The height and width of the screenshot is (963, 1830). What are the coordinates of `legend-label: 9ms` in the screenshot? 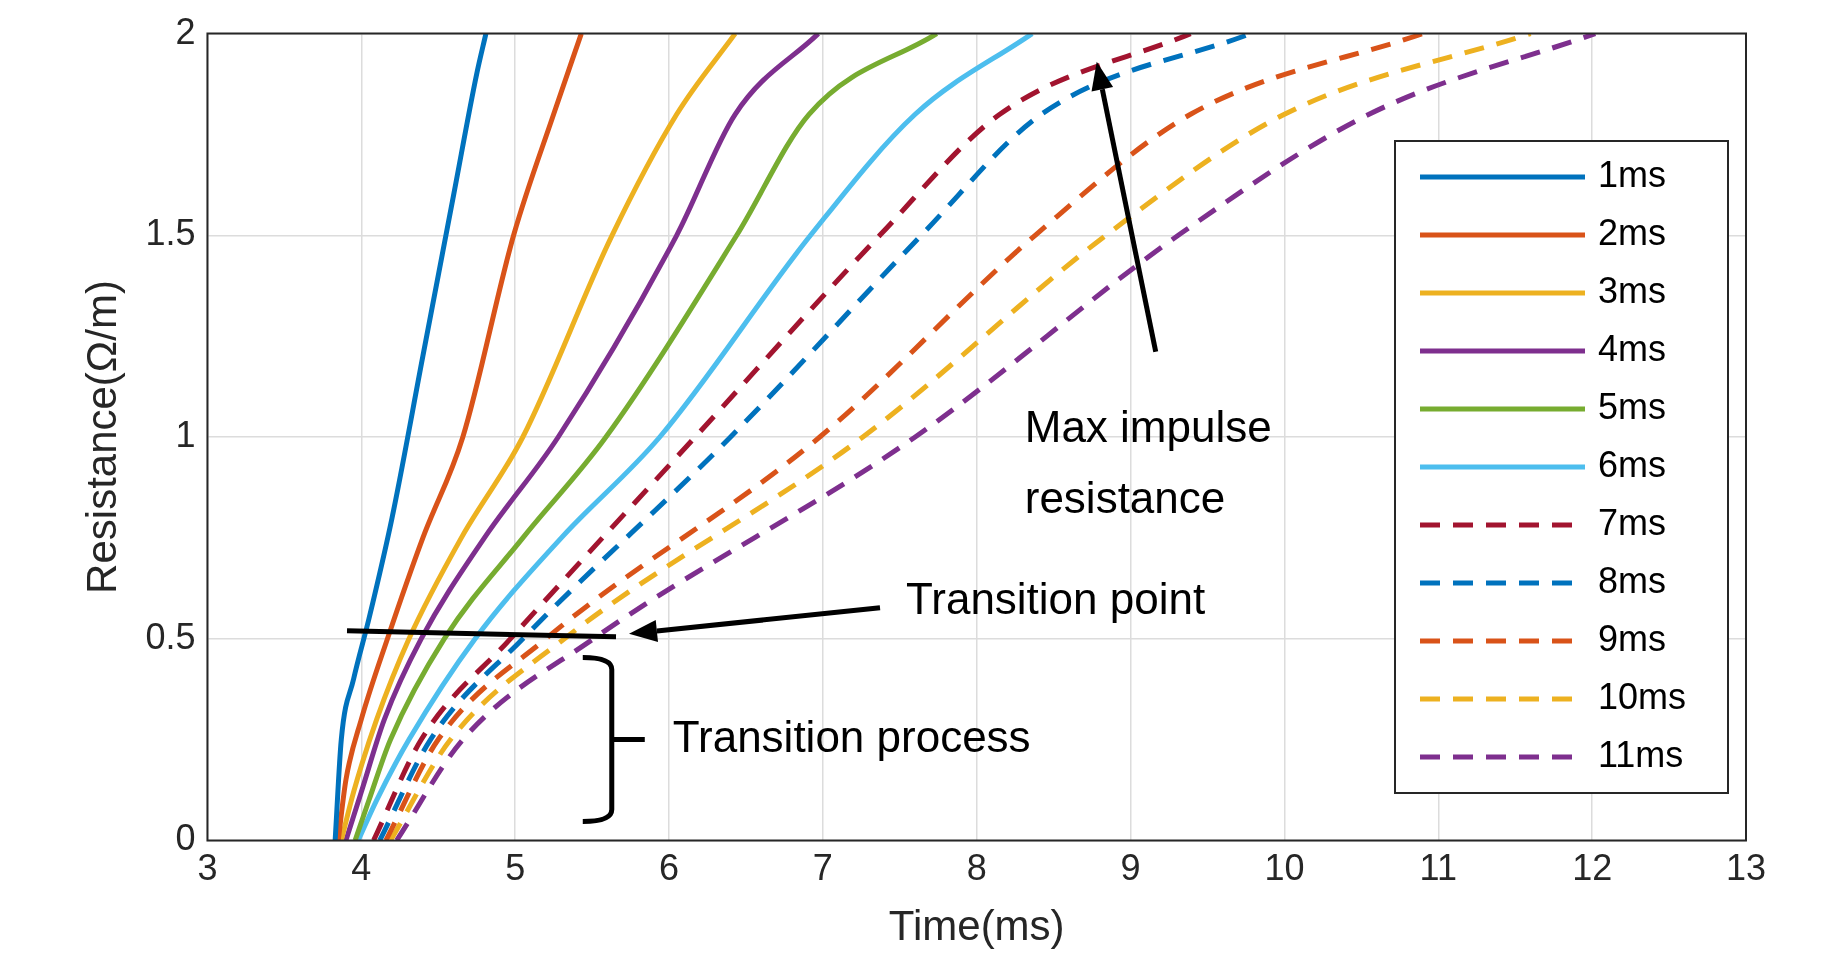 It's located at (1632, 638).